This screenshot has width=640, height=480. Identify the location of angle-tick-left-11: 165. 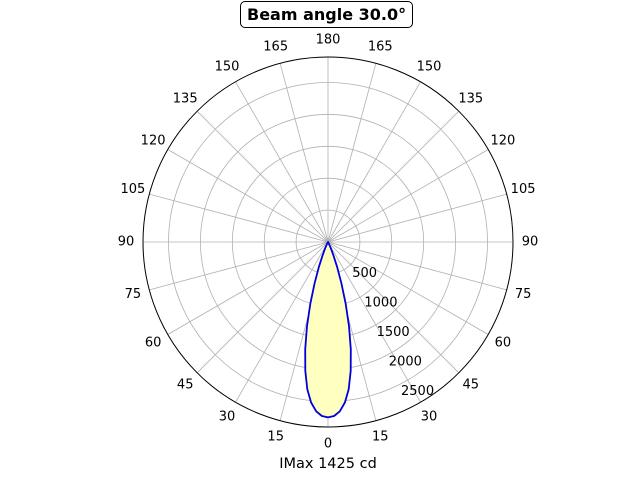
(275, 46).